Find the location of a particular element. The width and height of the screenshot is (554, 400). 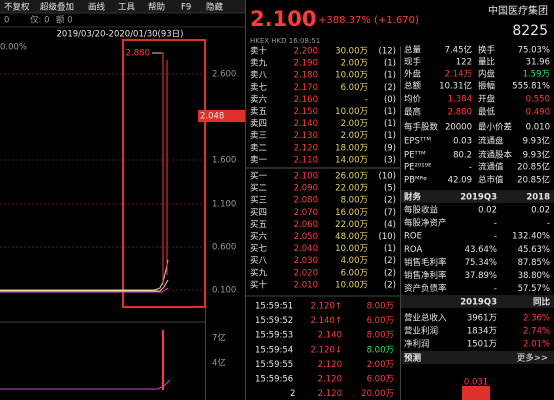

book-price: 2.050 is located at coordinates (306, 237).